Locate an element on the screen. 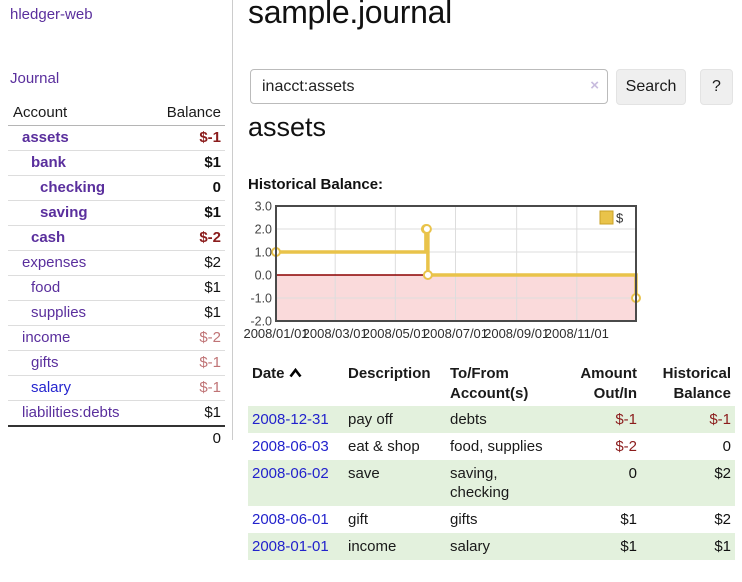  transaction-amount: $-2 is located at coordinates (626, 446).